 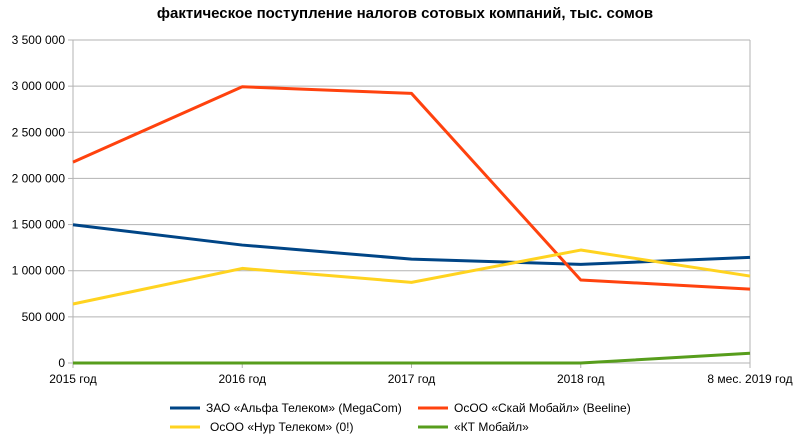 I want to click on y-tick-label: 2 000 000, so click(x=39, y=178).